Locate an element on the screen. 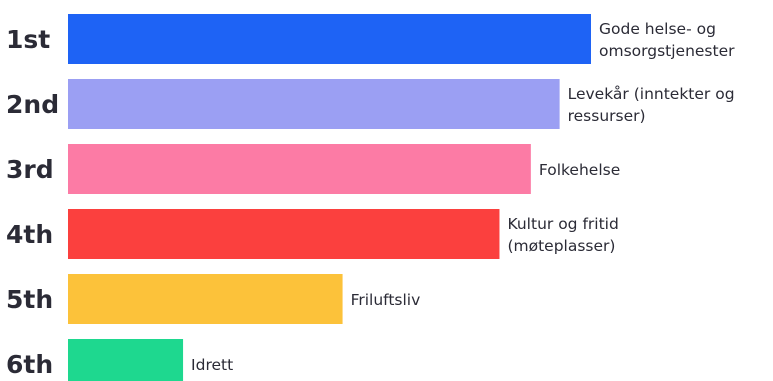 This screenshot has width=773, height=381. bar-1st is located at coordinates (329, 39).